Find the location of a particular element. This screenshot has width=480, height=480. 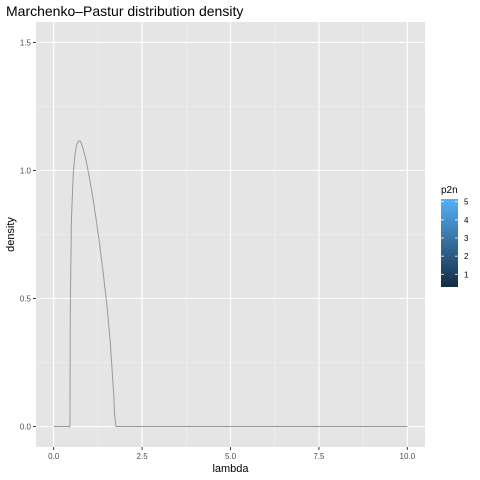

legend-tick-label: 4 is located at coordinates (466, 220).